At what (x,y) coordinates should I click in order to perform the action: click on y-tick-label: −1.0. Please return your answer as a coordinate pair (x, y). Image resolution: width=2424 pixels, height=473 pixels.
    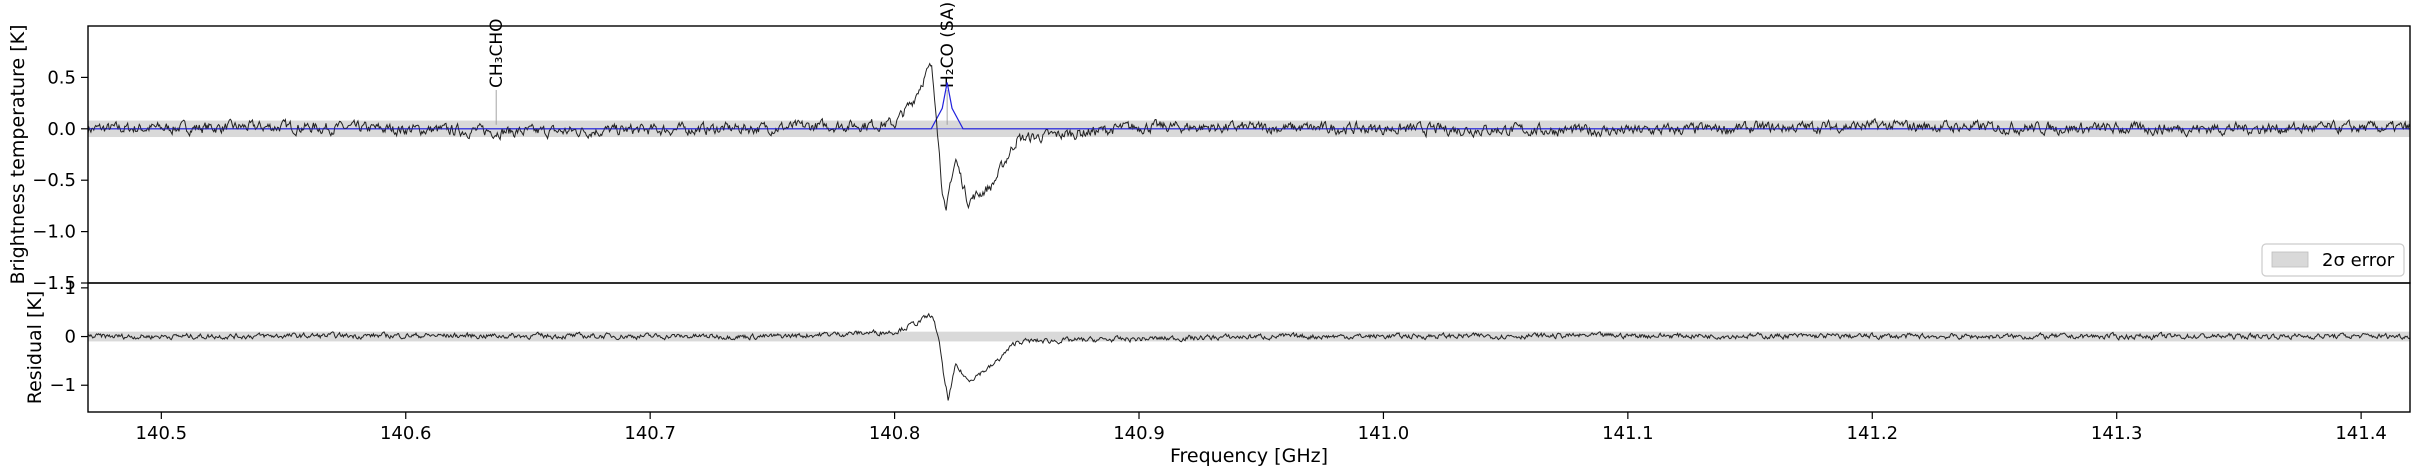
    Looking at the image, I should click on (54, 232).